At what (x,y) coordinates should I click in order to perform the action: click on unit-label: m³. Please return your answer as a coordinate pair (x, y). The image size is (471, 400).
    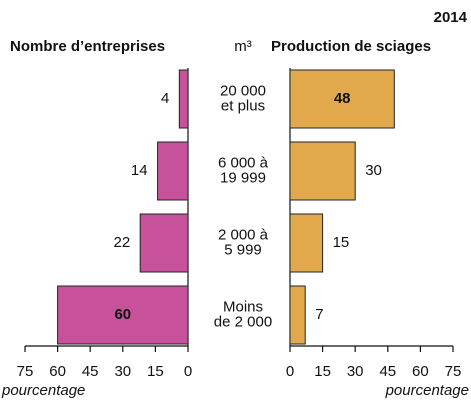
    Looking at the image, I should click on (243, 46).